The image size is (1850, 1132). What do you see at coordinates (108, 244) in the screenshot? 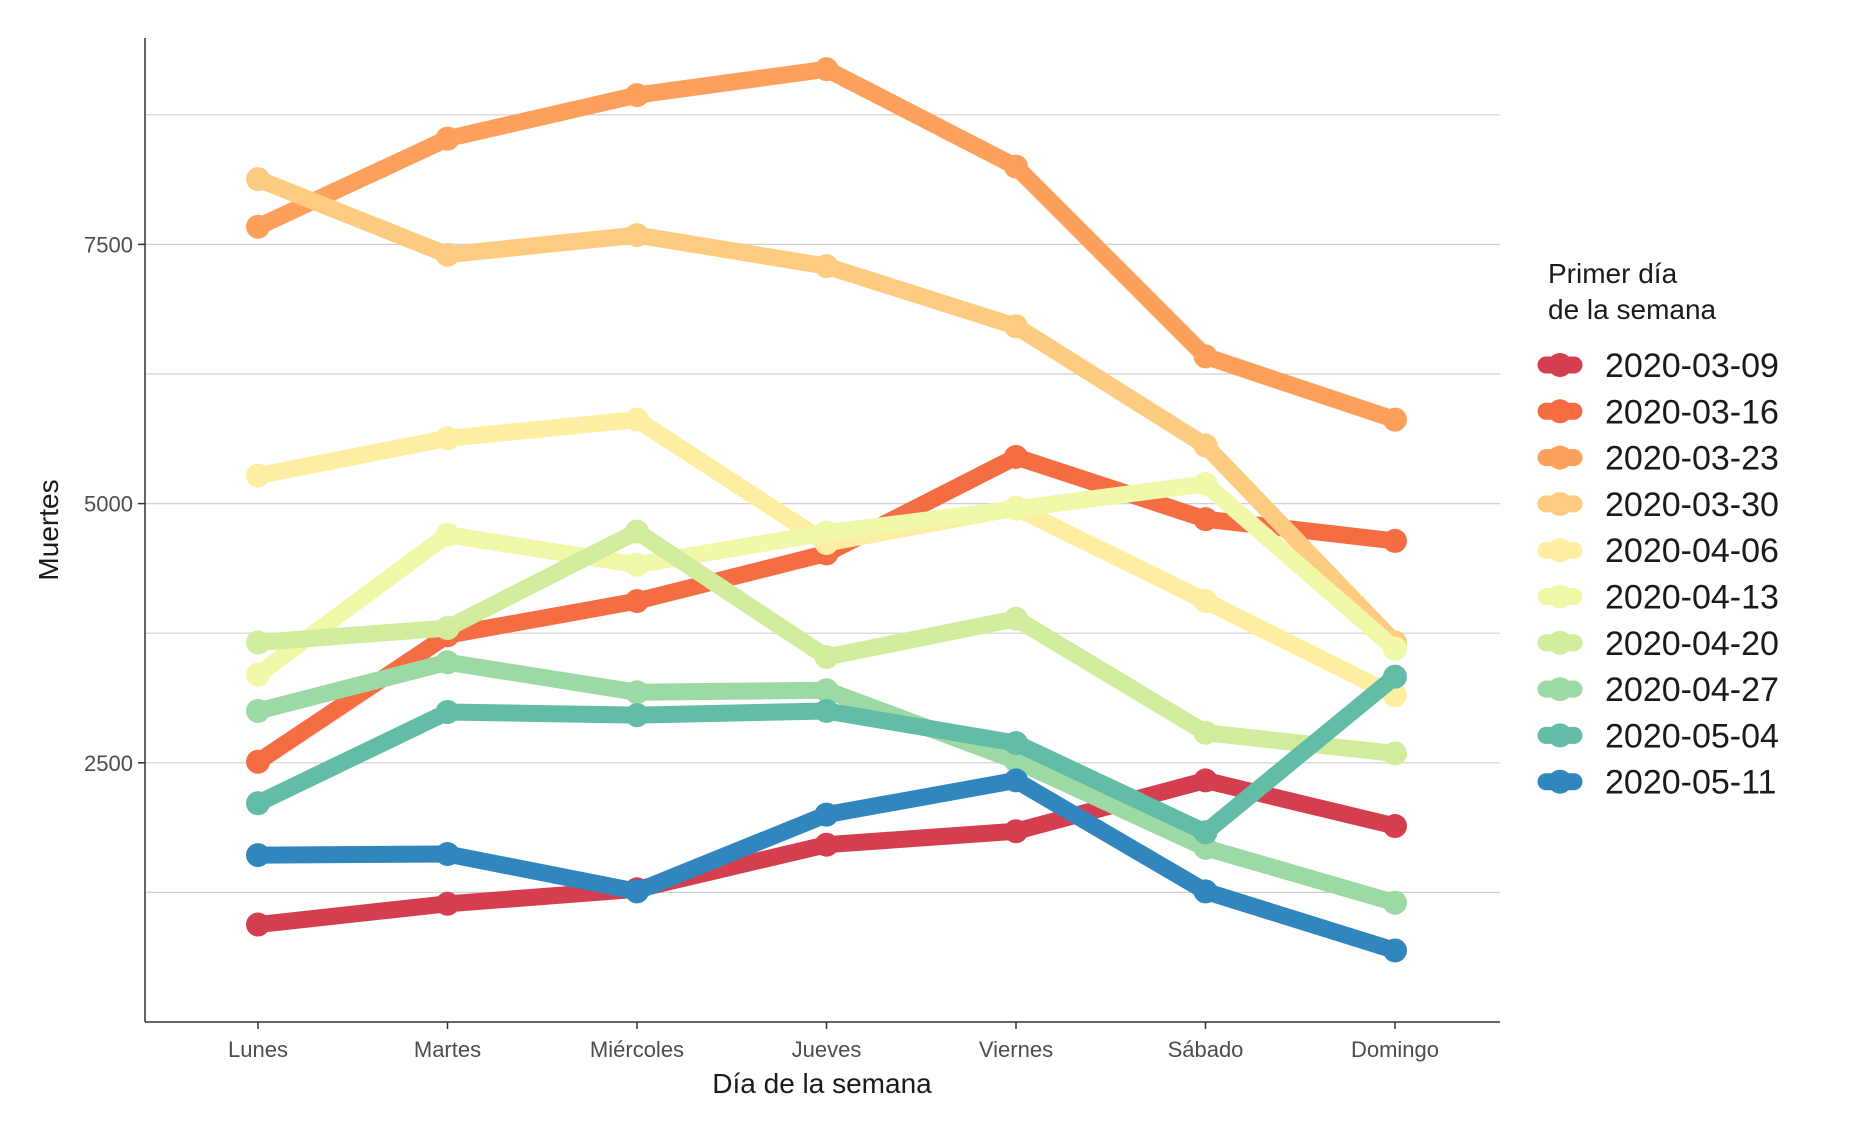
I see `y-tick-label: 7500` at bounding box center [108, 244].